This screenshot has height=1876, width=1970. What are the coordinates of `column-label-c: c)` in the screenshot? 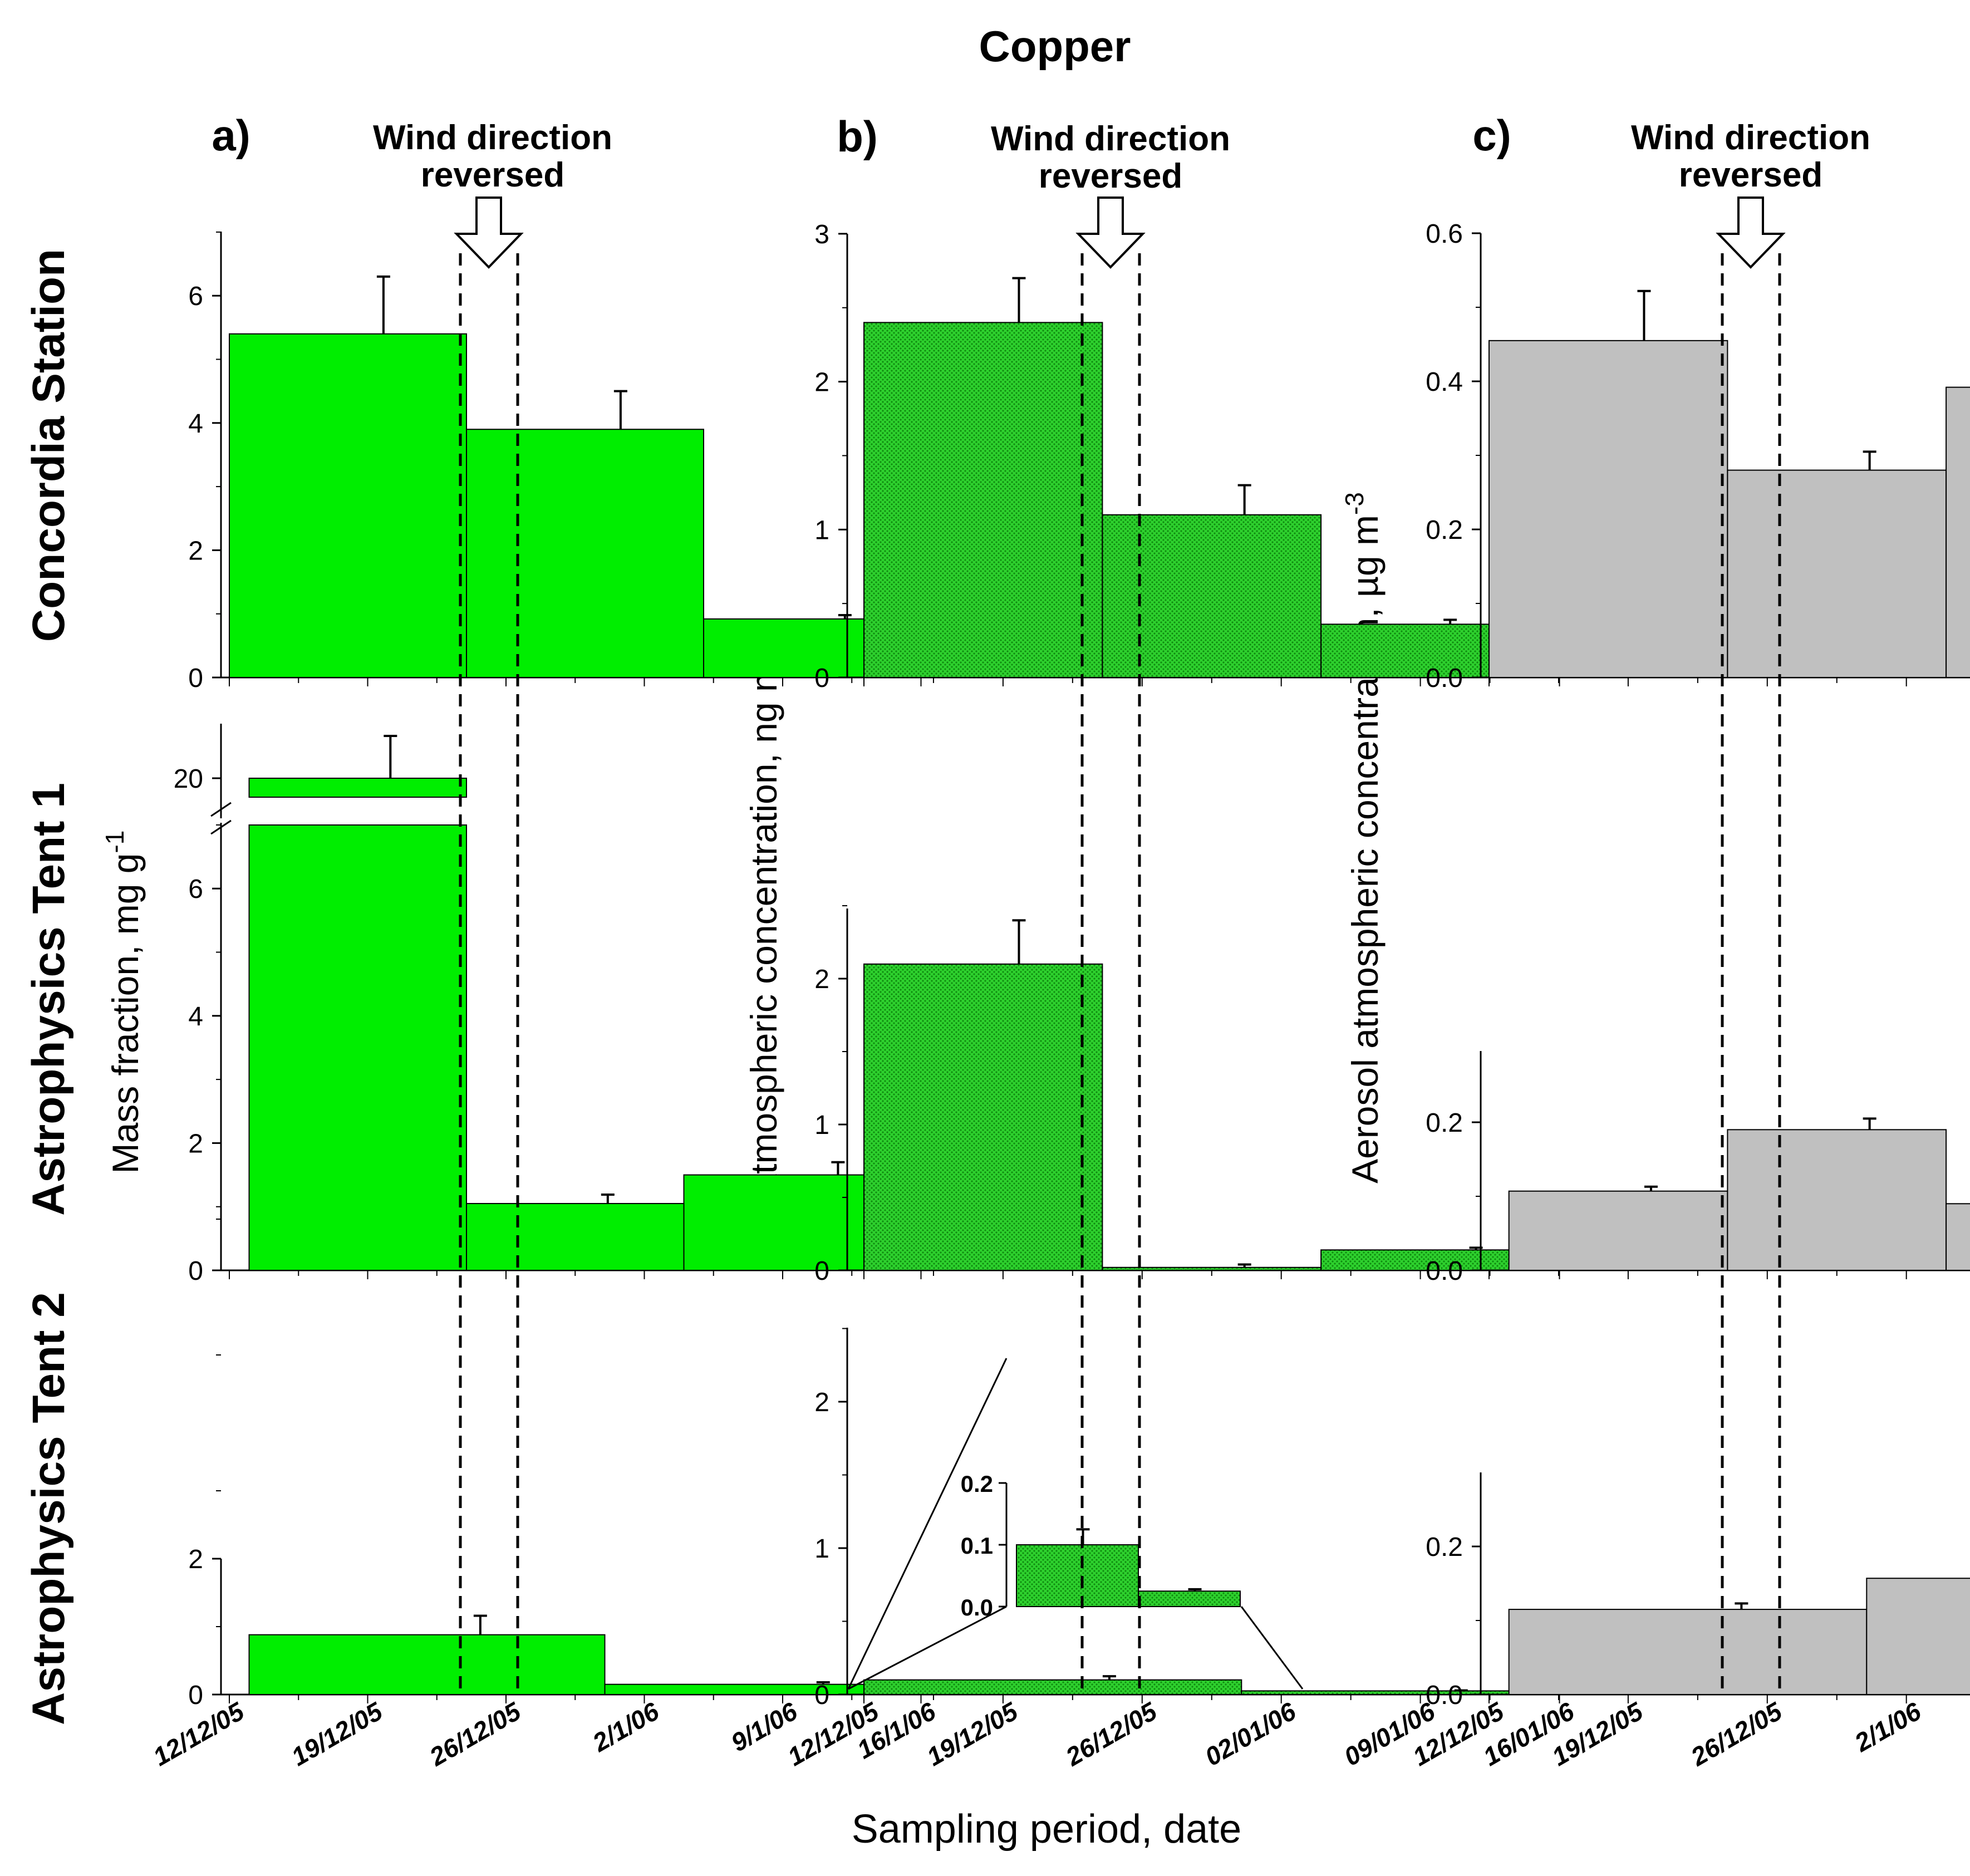 It's located at (1491, 135).